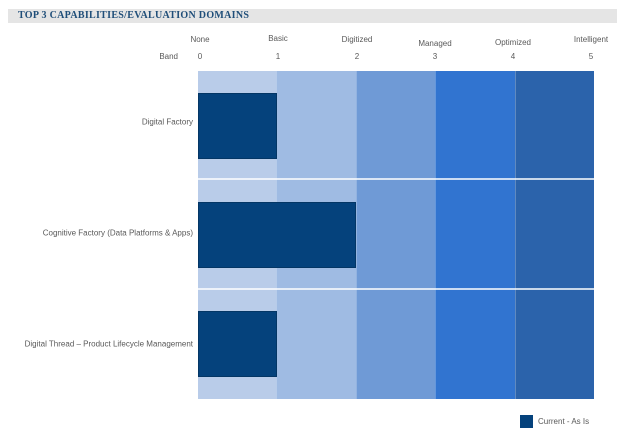 Image resolution: width=629 pixels, height=439 pixels. I want to click on band-digitized, so click(395, 235).